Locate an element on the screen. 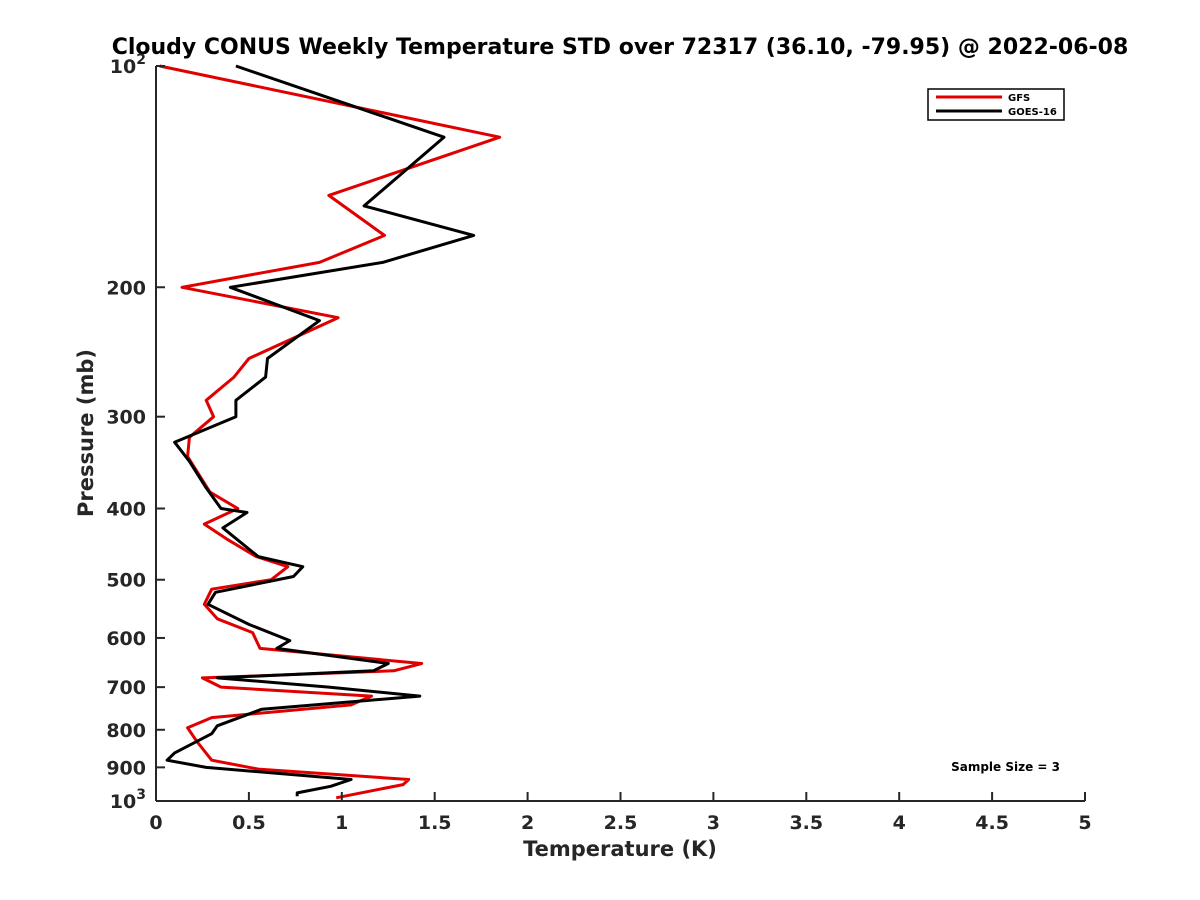 The image size is (1200, 900). y-tick-label-base: 200 is located at coordinates (126, 288).